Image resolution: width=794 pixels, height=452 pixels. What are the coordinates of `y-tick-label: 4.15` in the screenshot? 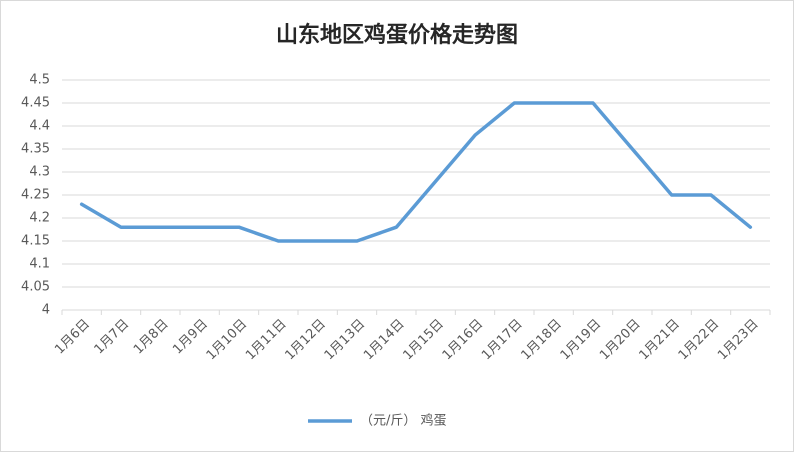 It's located at (35, 241).